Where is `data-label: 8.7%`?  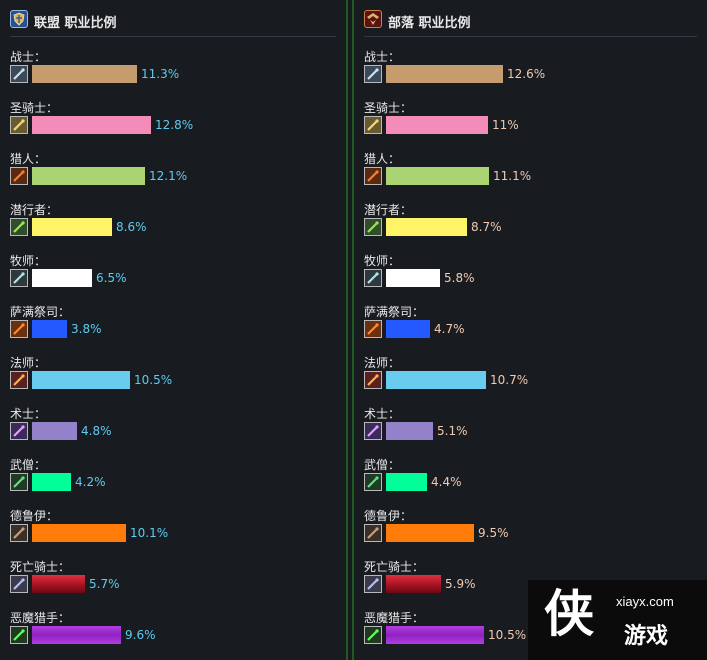 data-label: 8.7% is located at coordinates (486, 227).